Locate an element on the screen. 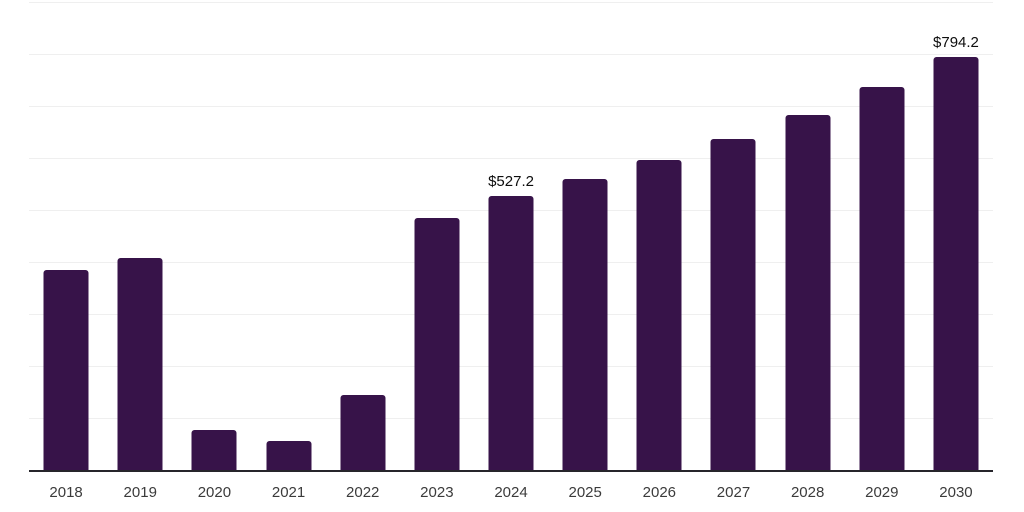  bar-slot-2023 is located at coordinates (437, 236).